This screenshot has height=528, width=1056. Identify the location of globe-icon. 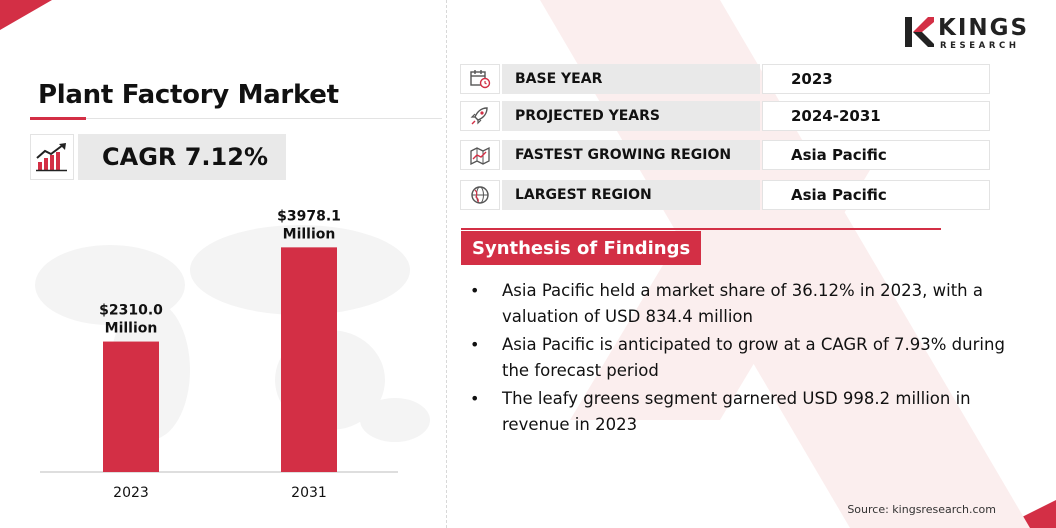
(480, 195).